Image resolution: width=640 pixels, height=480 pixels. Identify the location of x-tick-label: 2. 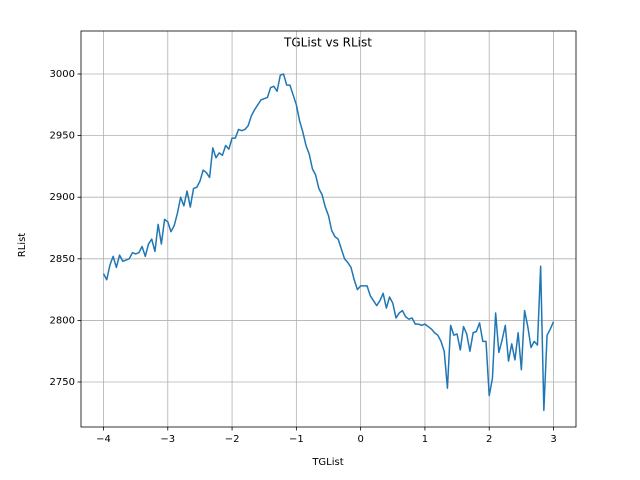
(489, 439).